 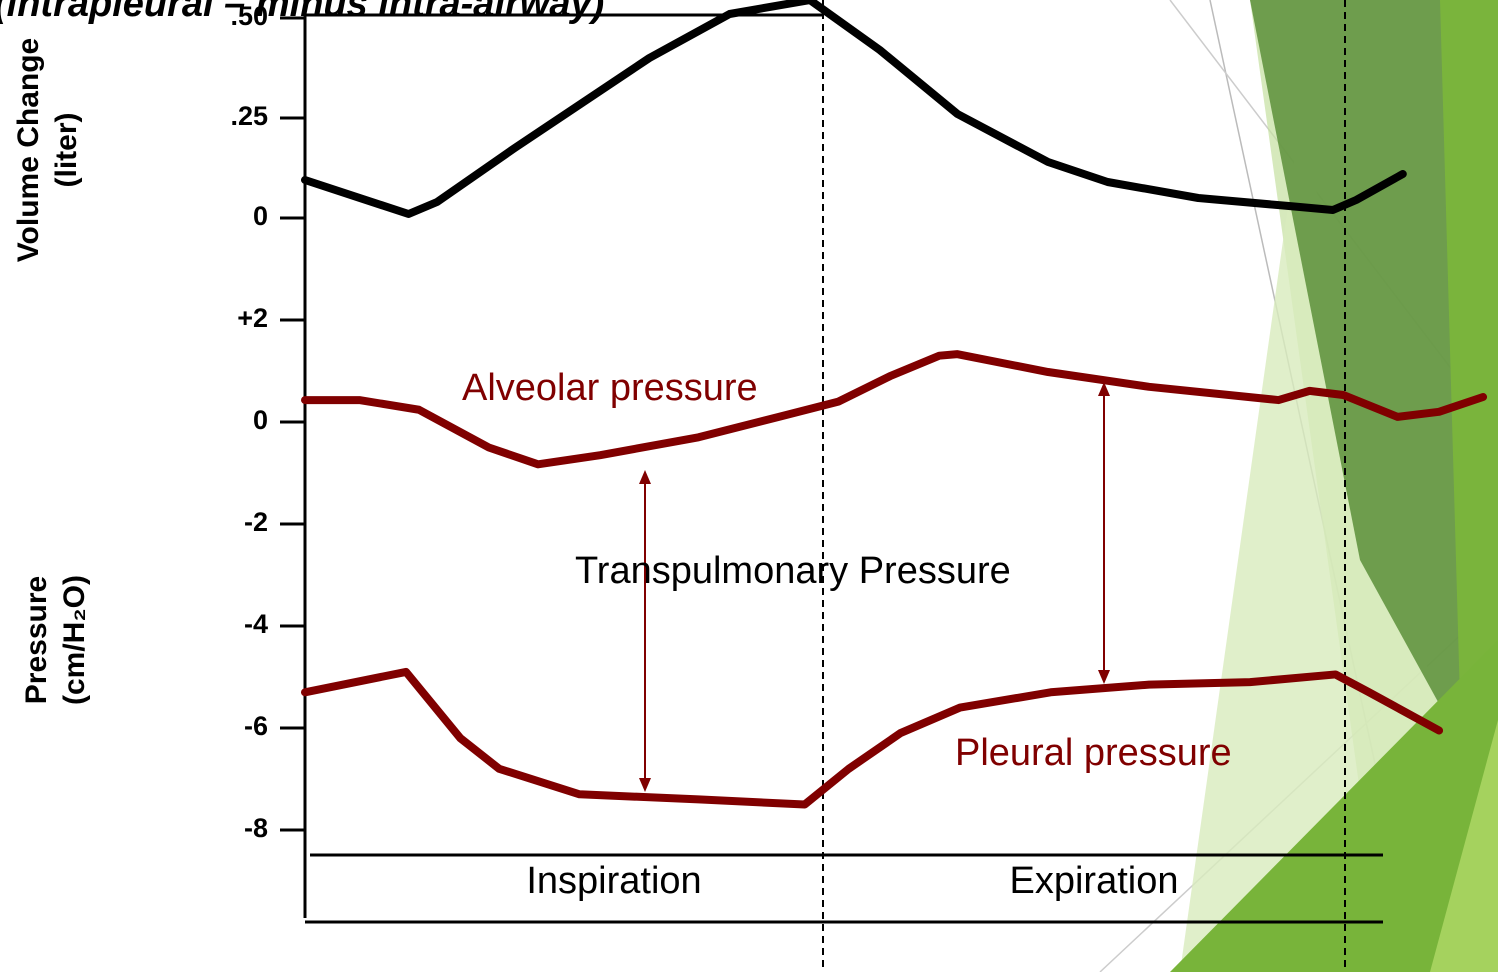 I want to click on y-tick-label: -4, so click(x=256, y=624).